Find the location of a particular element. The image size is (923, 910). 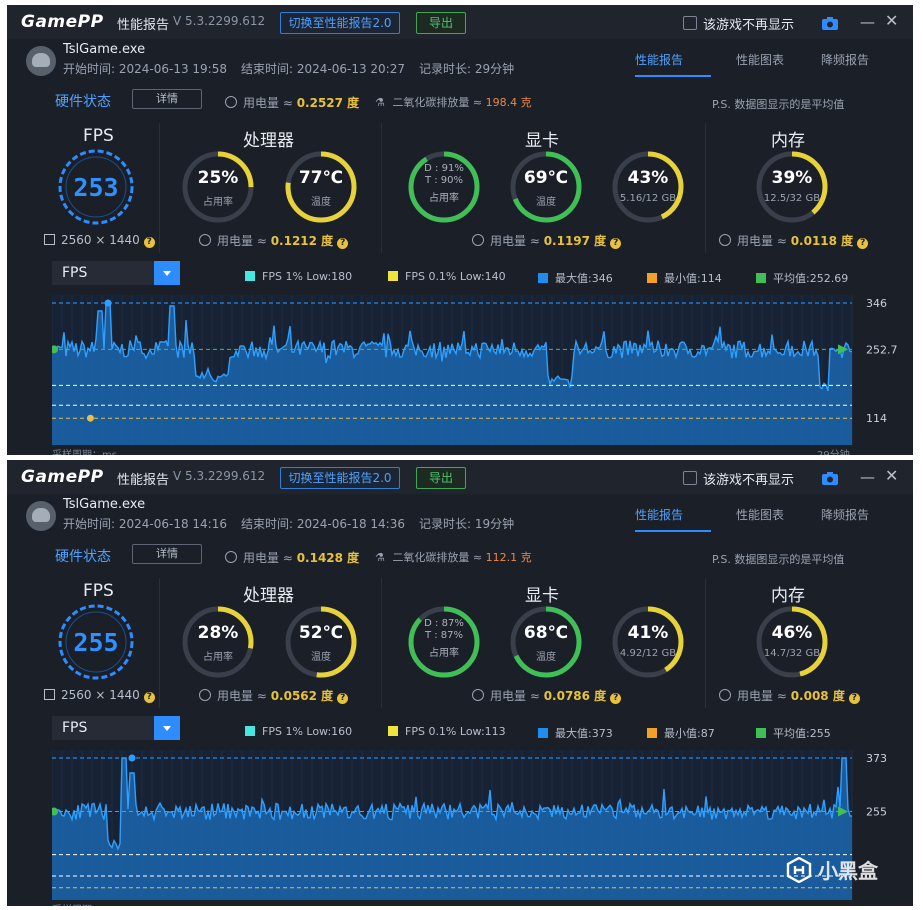

axis-max-label: 373 is located at coordinates (876, 758).